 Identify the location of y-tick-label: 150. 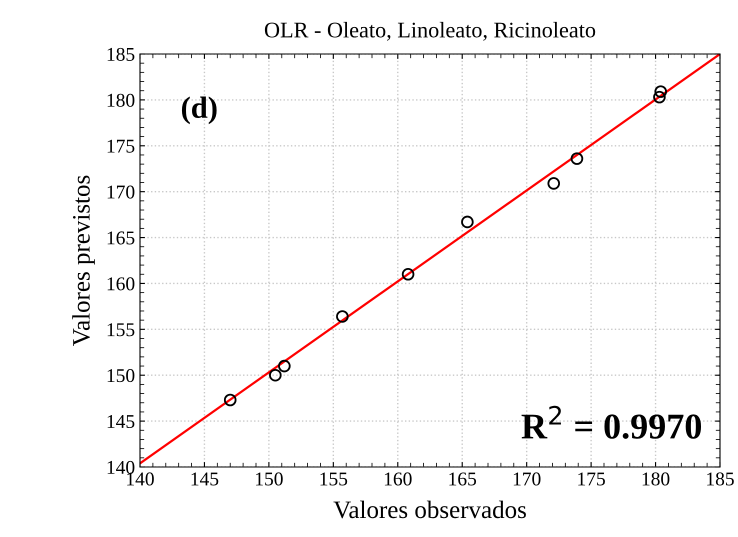
(121, 375).